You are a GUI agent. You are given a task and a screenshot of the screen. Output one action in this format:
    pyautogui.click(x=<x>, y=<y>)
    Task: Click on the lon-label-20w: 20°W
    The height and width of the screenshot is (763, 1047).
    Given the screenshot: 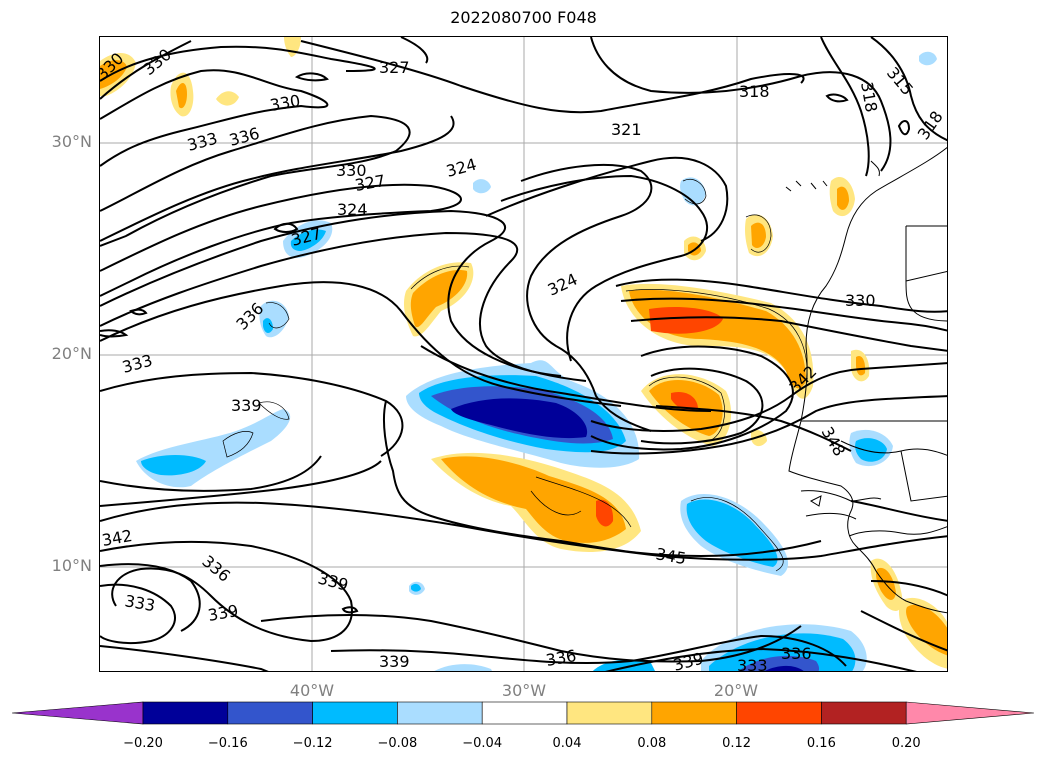 What is the action you would take?
    pyautogui.click(x=736, y=690)
    